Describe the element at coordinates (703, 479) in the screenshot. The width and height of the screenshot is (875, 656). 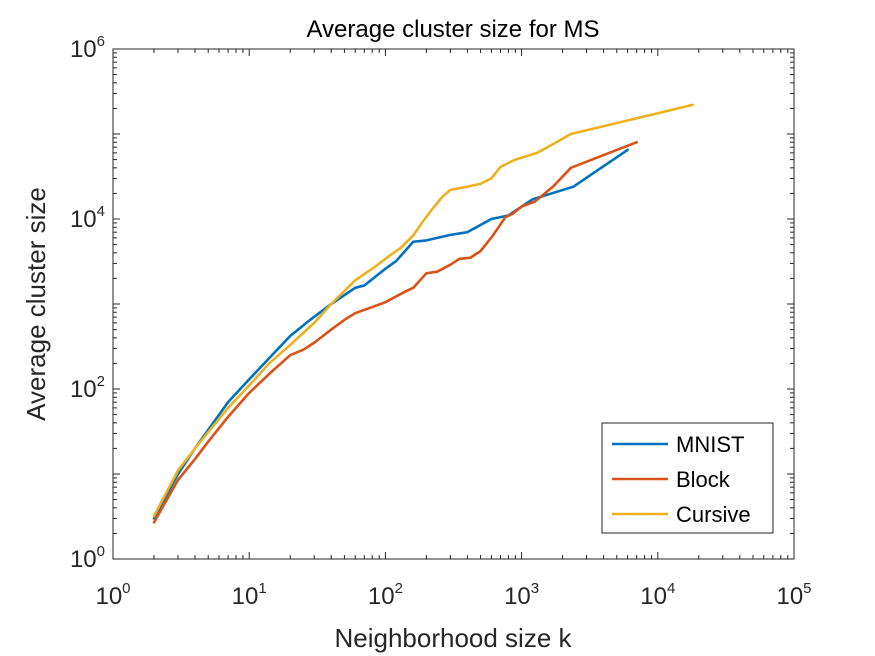
I see `legend-label-block: Block` at that location.